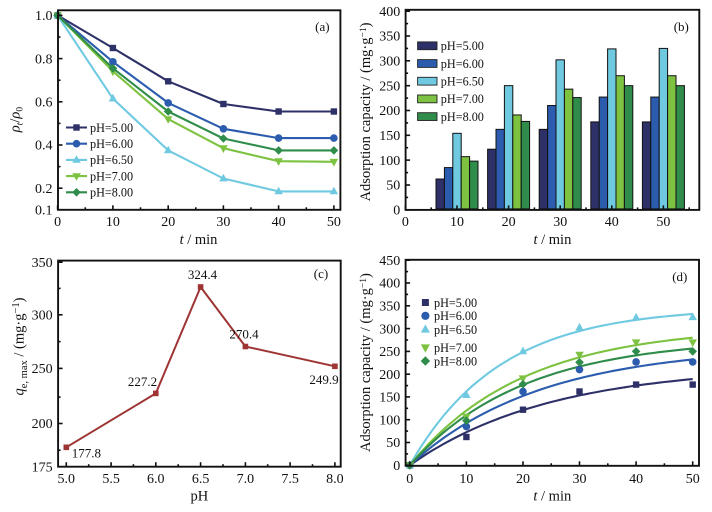 The width and height of the screenshot is (712, 512). What do you see at coordinates (67, 479) in the screenshot?
I see `svg-text: 5.0` at bounding box center [67, 479].